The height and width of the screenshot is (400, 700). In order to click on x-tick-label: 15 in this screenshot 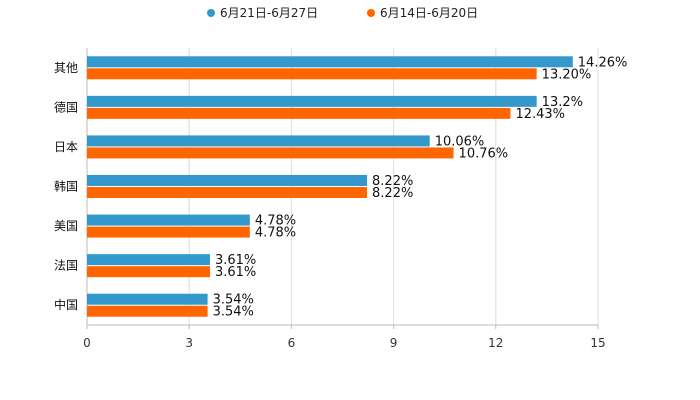, I will do `click(597, 343)`.